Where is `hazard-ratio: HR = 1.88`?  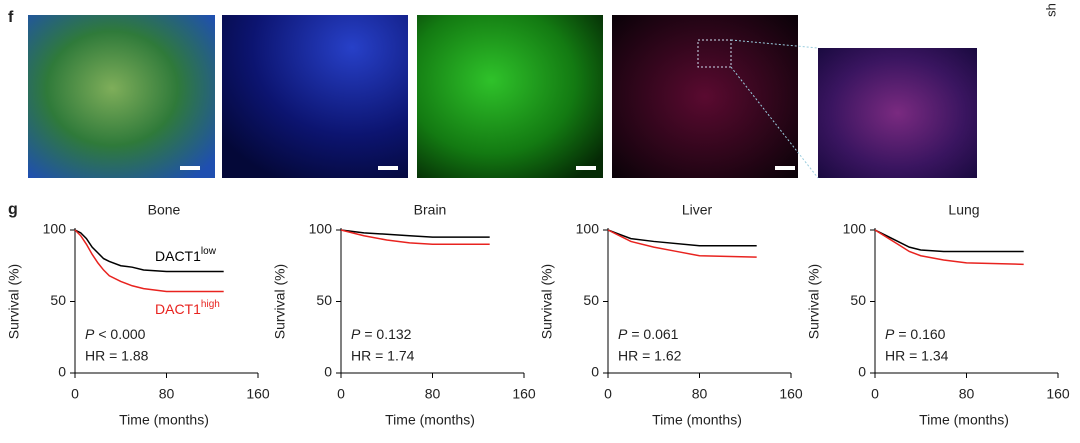 hazard-ratio: HR = 1.88 is located at coordinates (117, 356).